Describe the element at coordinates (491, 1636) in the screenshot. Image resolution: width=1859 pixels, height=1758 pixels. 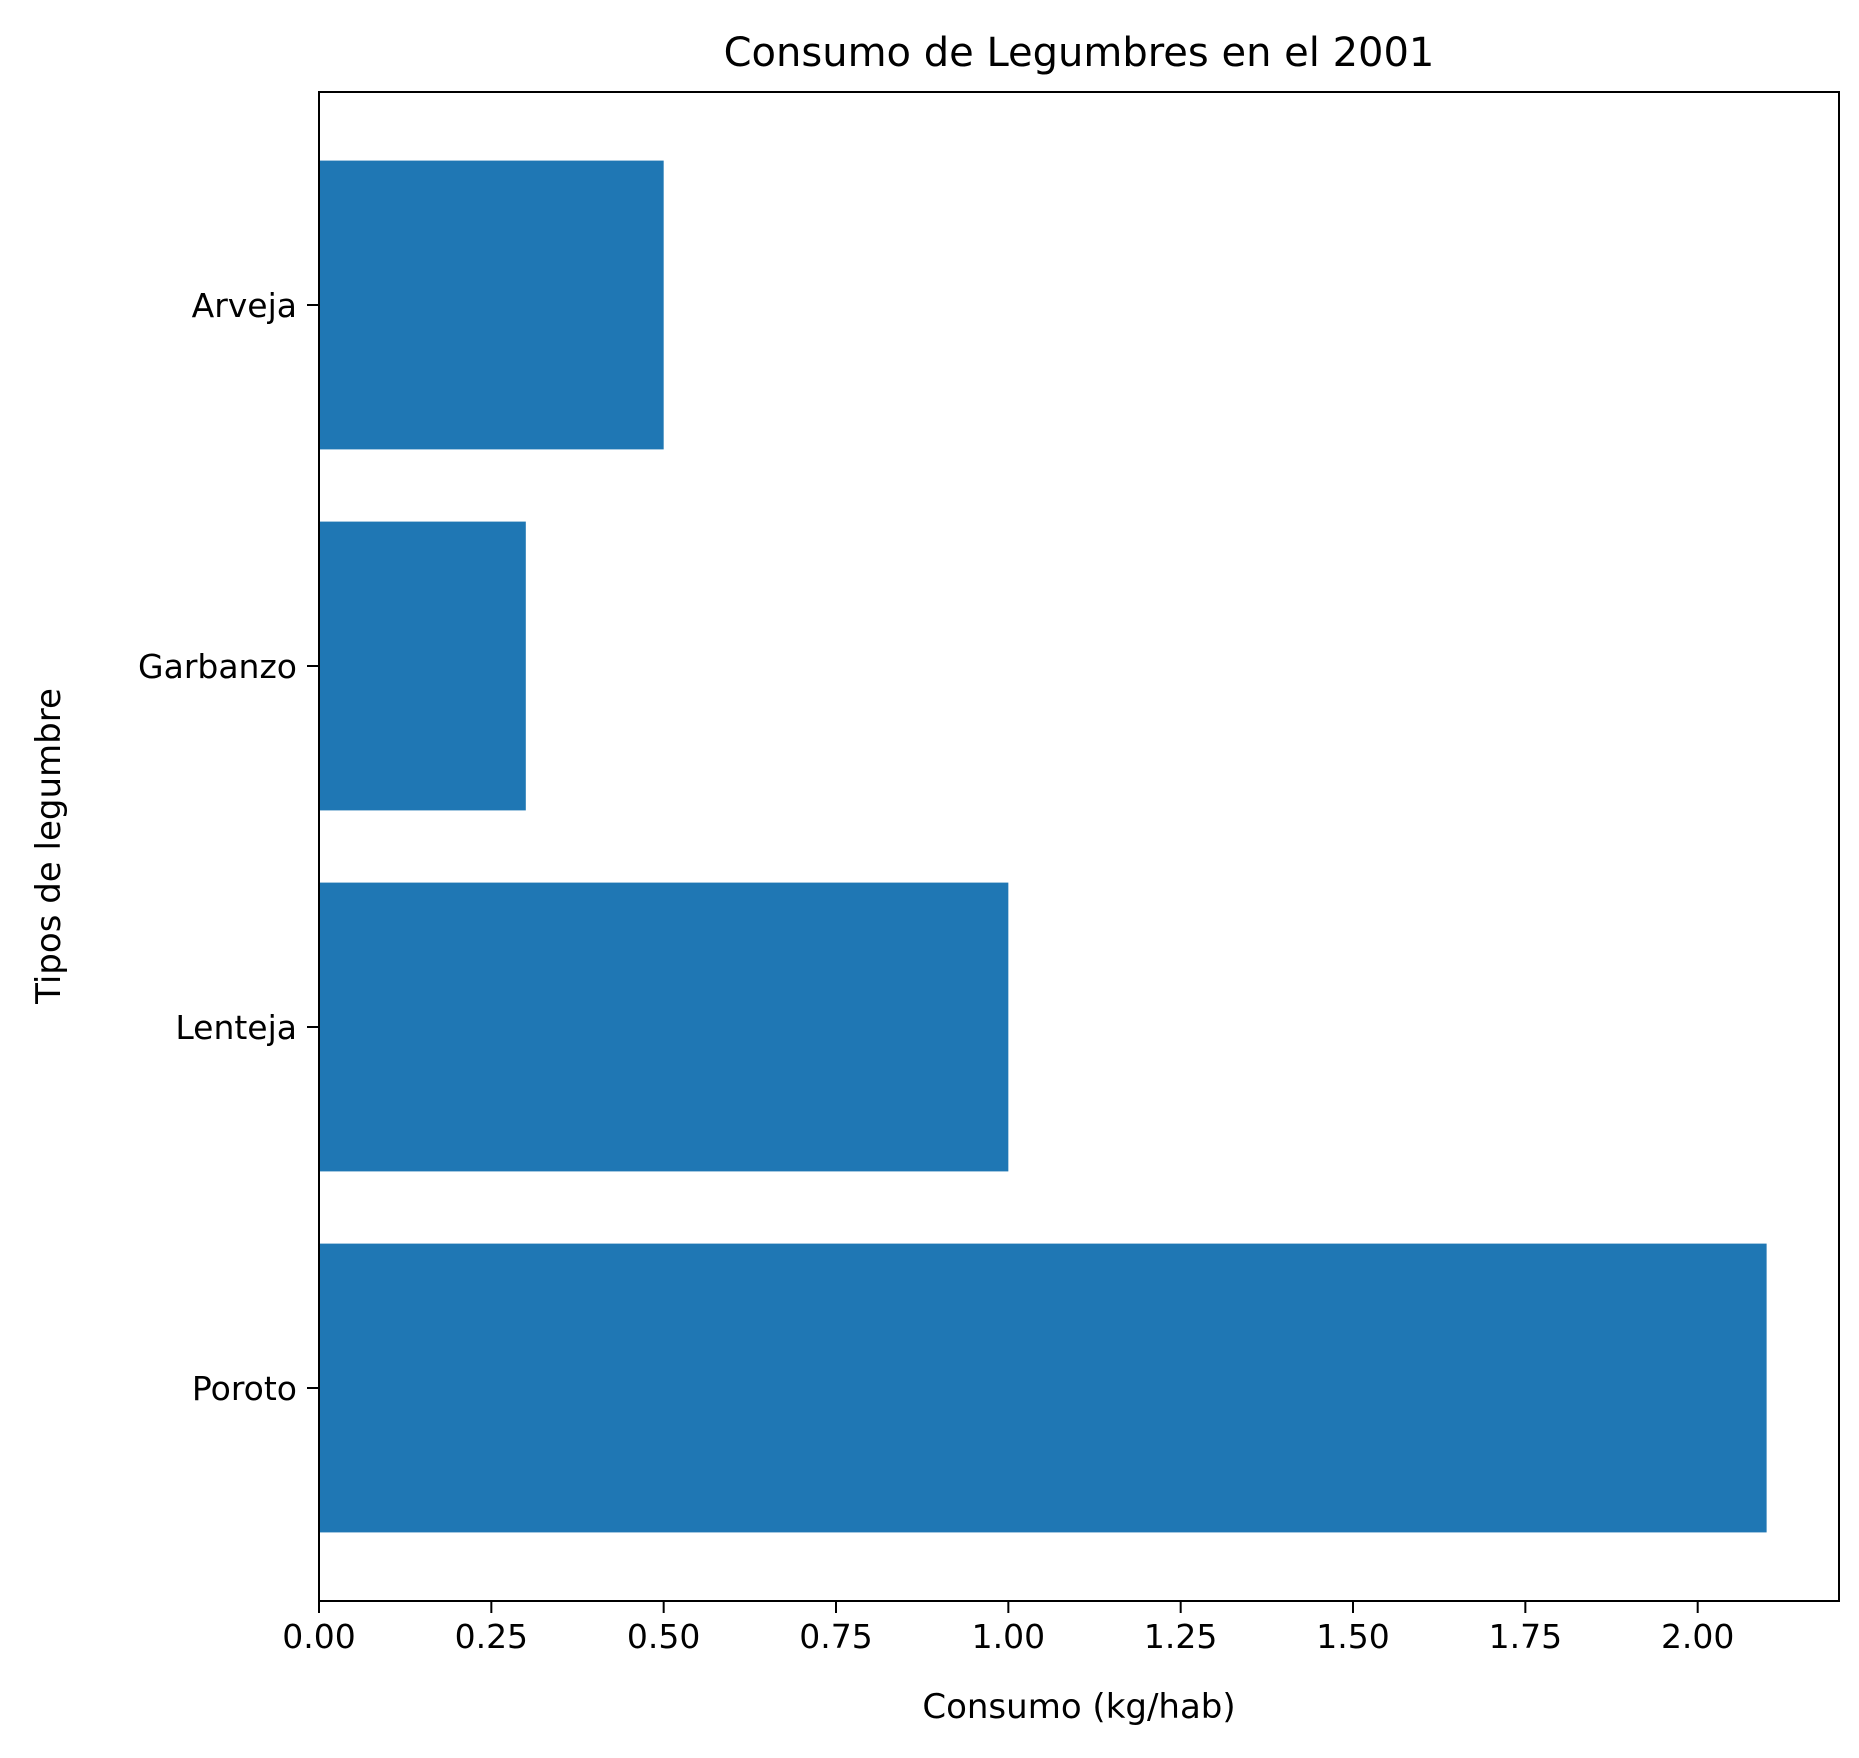
I see `x-tick-label: 0.25` at that location.